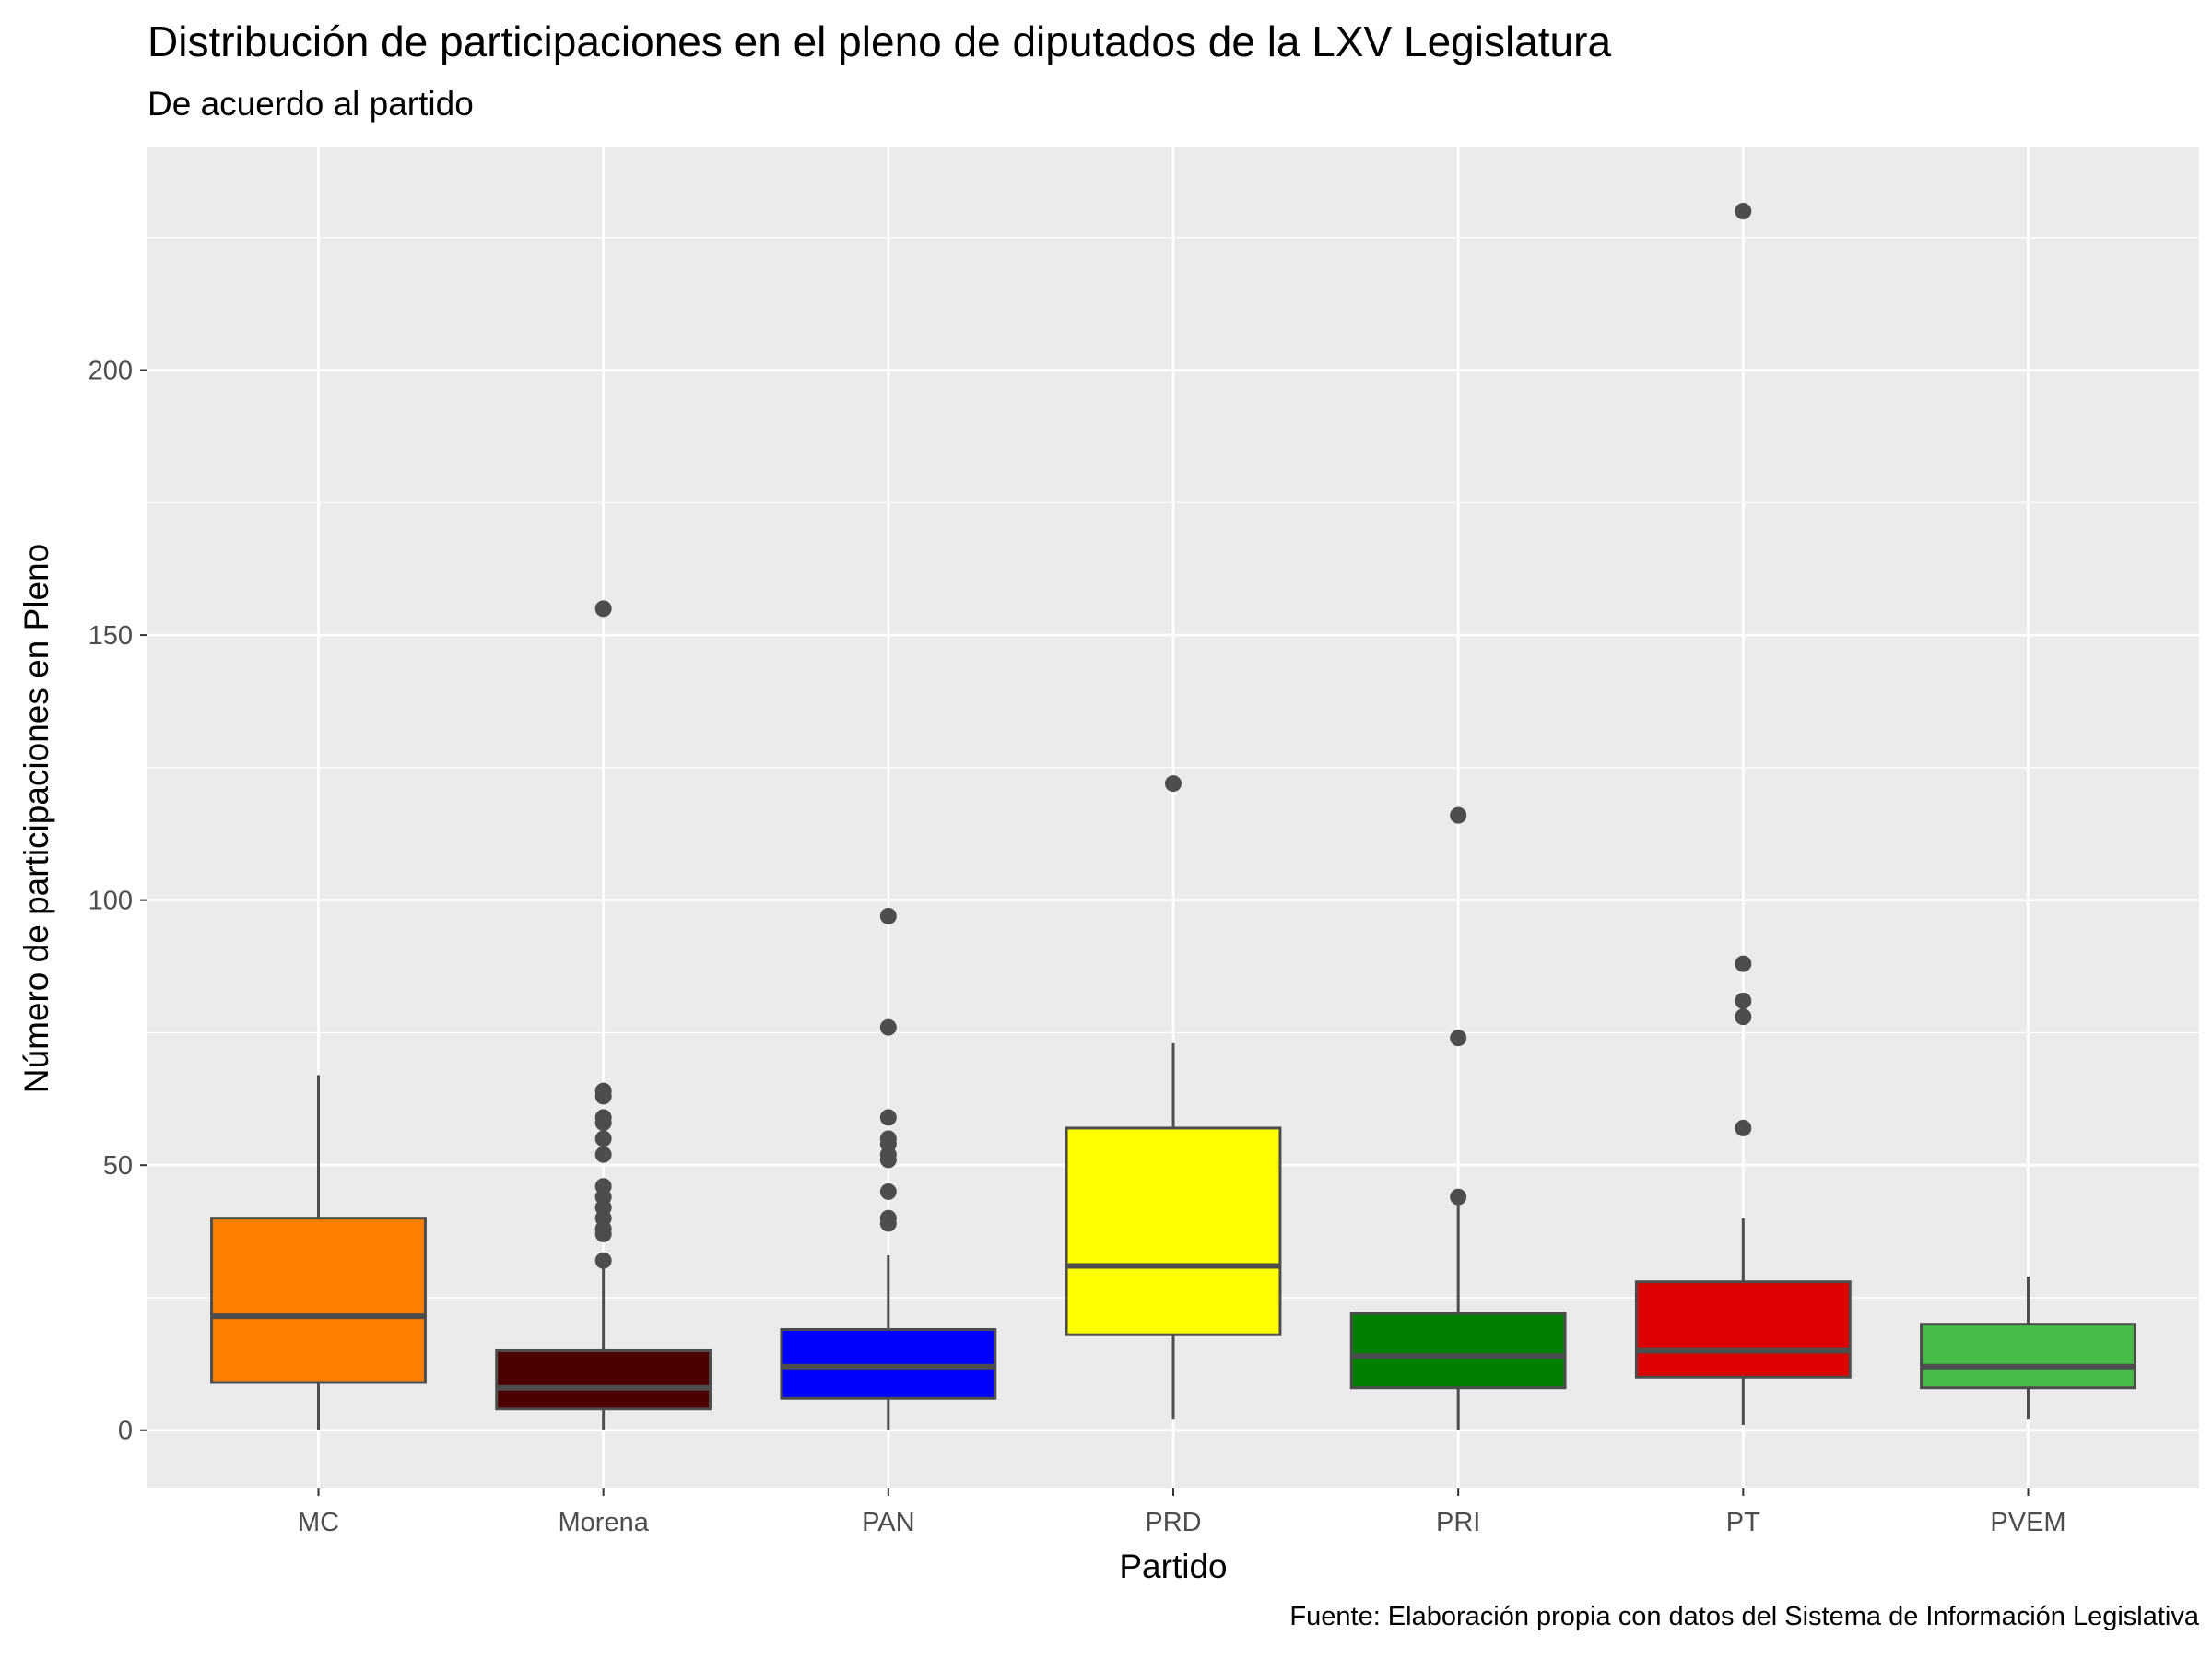  What do you see at coordinates (36, 818) in the screenshot?
I see `y-axis-title: Número de participaciones en Pleno` at bounding box center [36, 818].